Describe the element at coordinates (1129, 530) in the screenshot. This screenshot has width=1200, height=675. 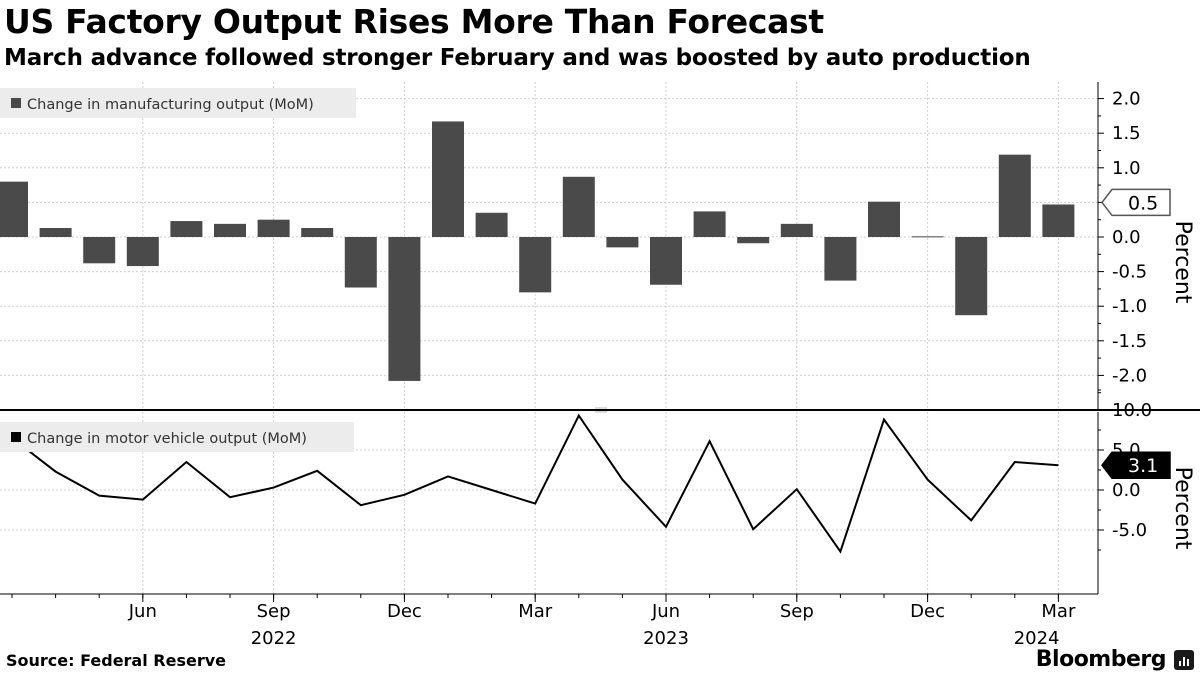
I see `y-tick-label-bottom: -5.0` at that location.